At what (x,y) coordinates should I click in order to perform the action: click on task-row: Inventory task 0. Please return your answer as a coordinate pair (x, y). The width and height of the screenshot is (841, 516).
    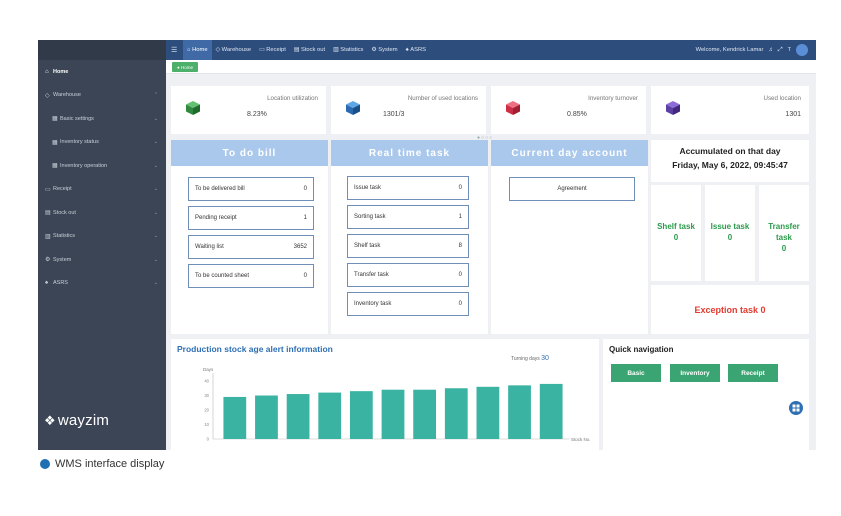
    Looking at the image, I should click on (408, 304).